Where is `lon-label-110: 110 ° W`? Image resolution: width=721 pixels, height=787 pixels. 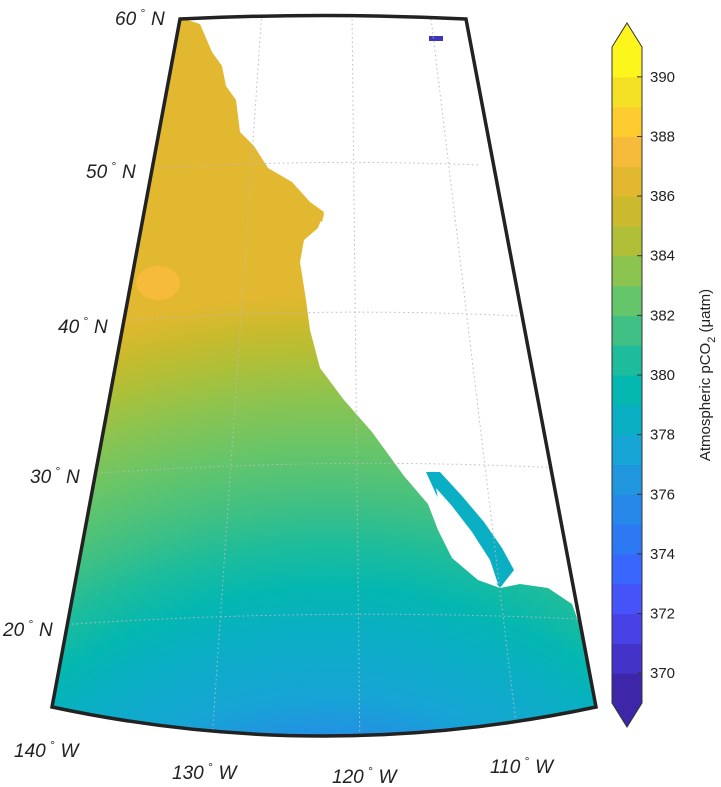
lon-label-110: 110 ° W is located at coordinates (522, 766).